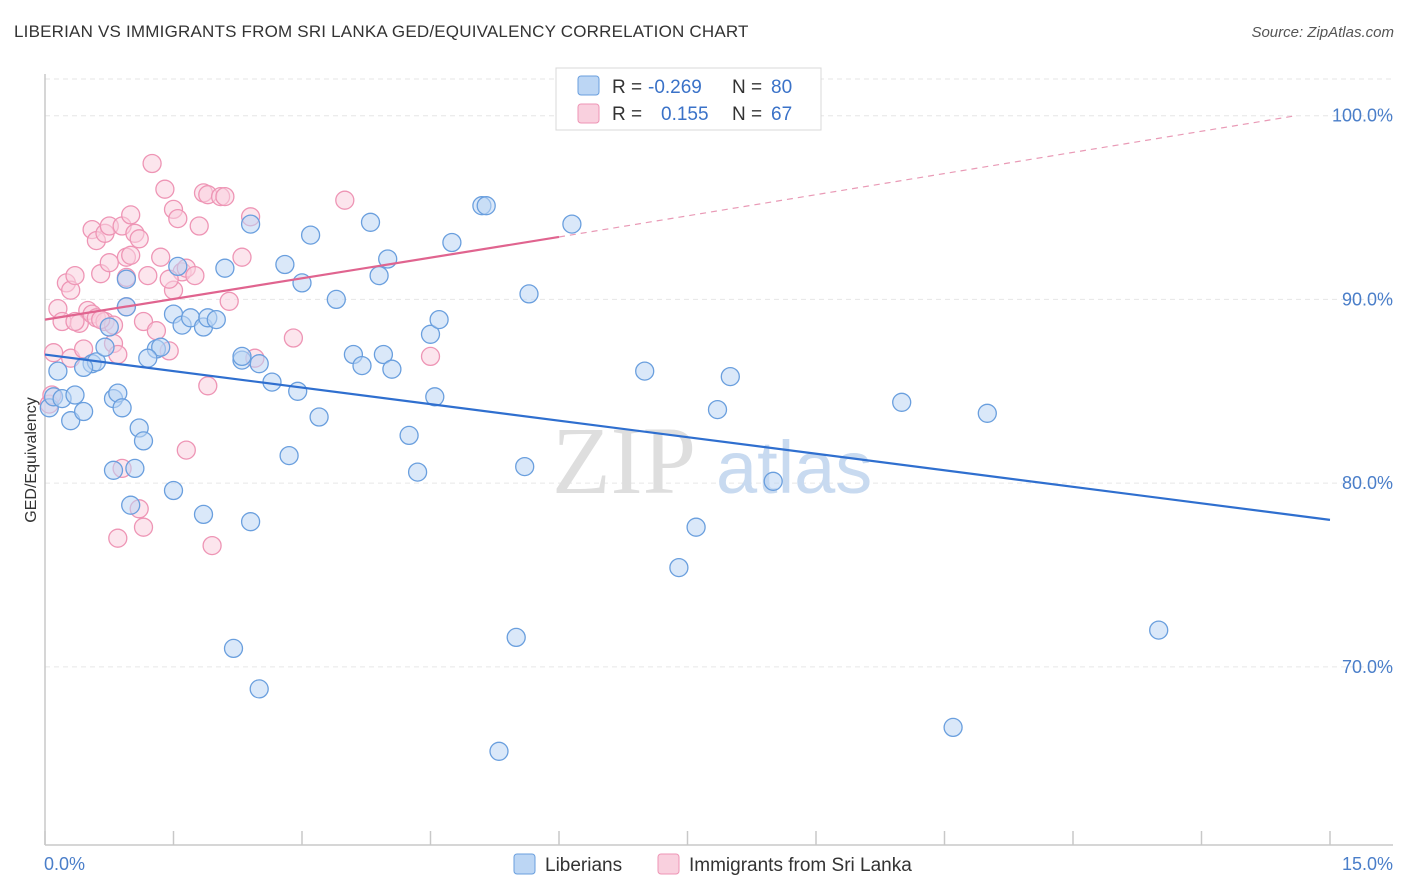  Describe the element at coordinates (588, 85) in the screenshot. I see `legend-swatch-blue` at that location.